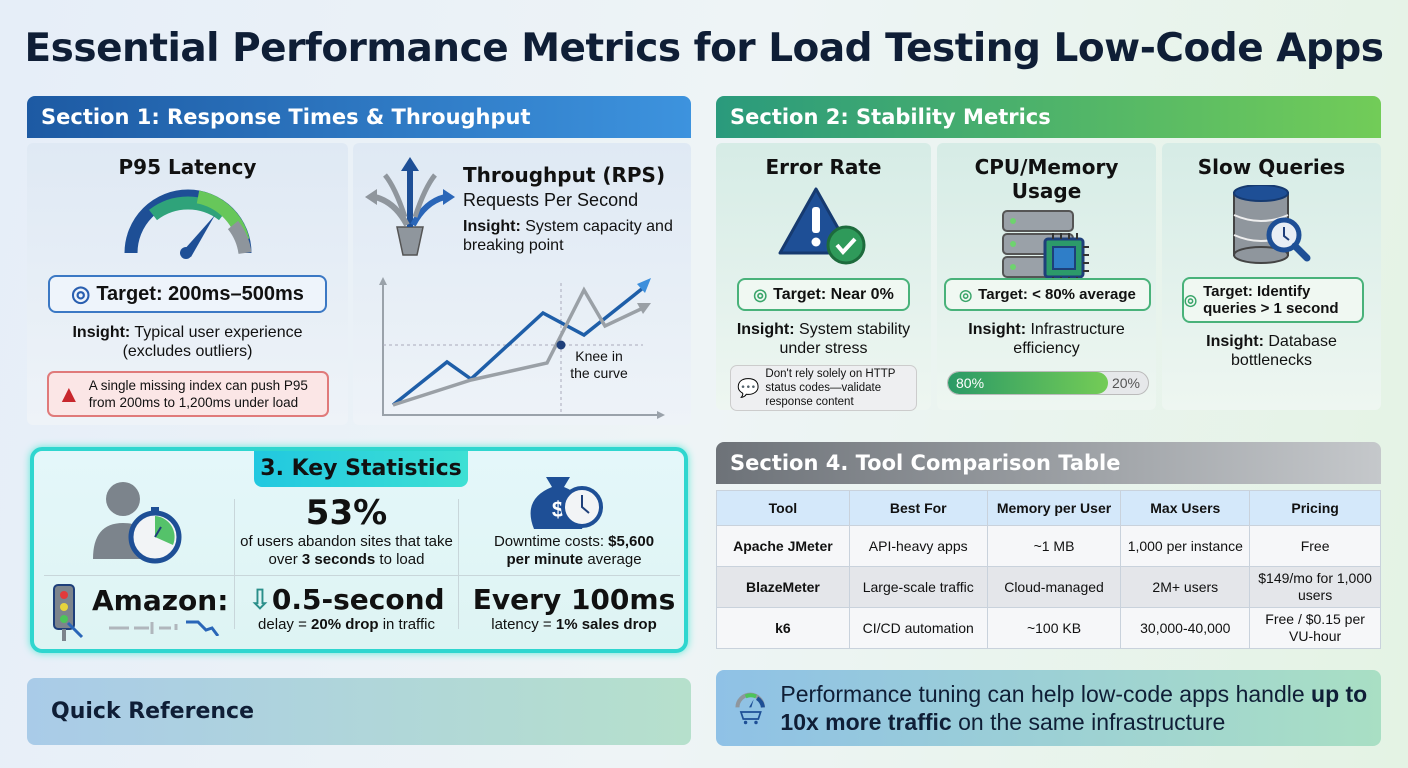  What do you see at coordinates (69, 394) in the screenshot?
I see `warning-icon: ▲` at bounding box center [69, 394].